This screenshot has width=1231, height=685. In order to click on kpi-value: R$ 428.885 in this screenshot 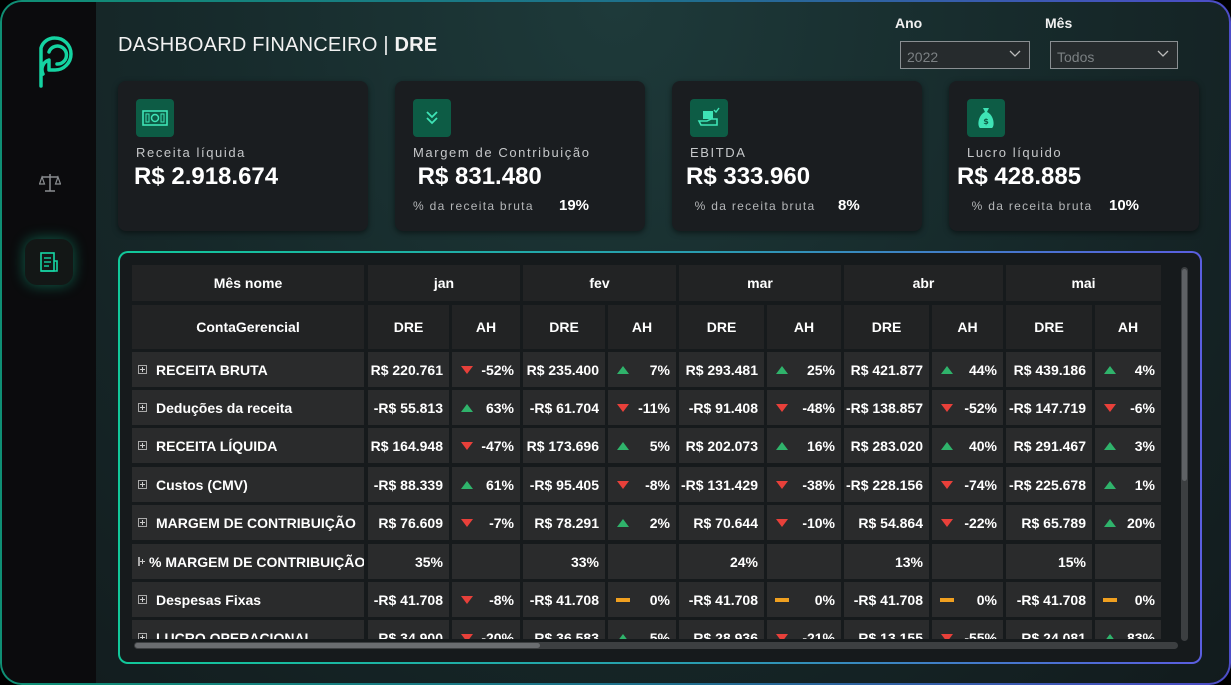, I will do `click(1019, 176)`.